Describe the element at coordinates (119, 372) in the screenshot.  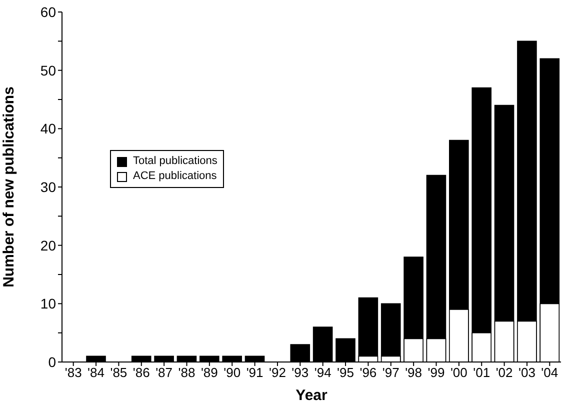
I see `x-tick-label: '85` at that location.